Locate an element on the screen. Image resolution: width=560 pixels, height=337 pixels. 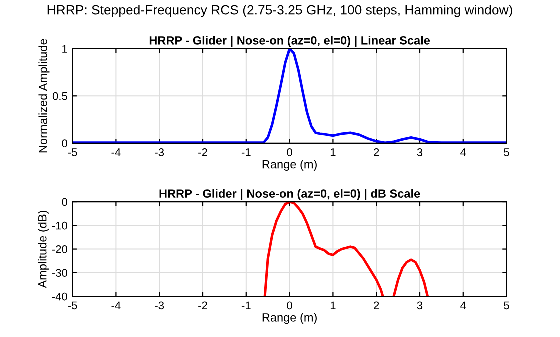
text: HRRP: Stepped-Frequency RCS (2.75-3.25 GHz, 100 steps, Hamming window) is located at coordinates (280, 11).